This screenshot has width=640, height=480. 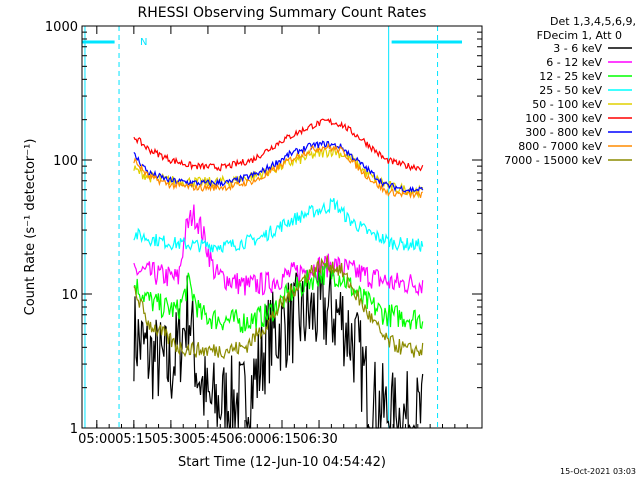 What do you see at coordinates (570, 76) in the screenshot?
I see `legend-label: 12 - 25 keV` at bounding box center [570, 76].